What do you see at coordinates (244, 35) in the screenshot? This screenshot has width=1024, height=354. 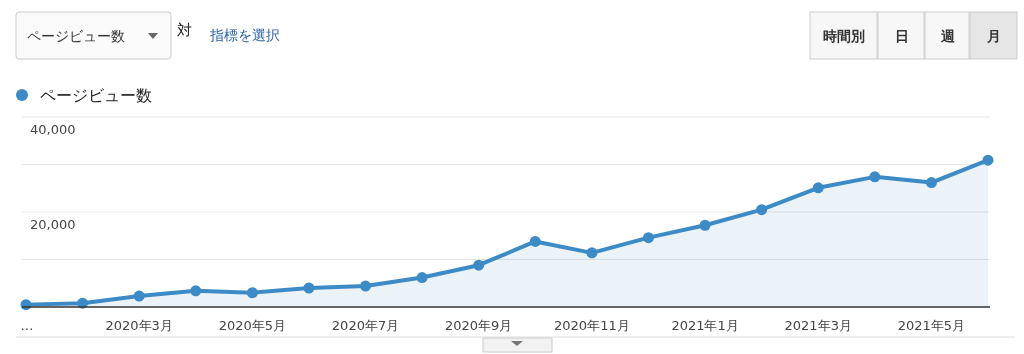 I see `text: 指標を選択` at bounding box center [244, 35].